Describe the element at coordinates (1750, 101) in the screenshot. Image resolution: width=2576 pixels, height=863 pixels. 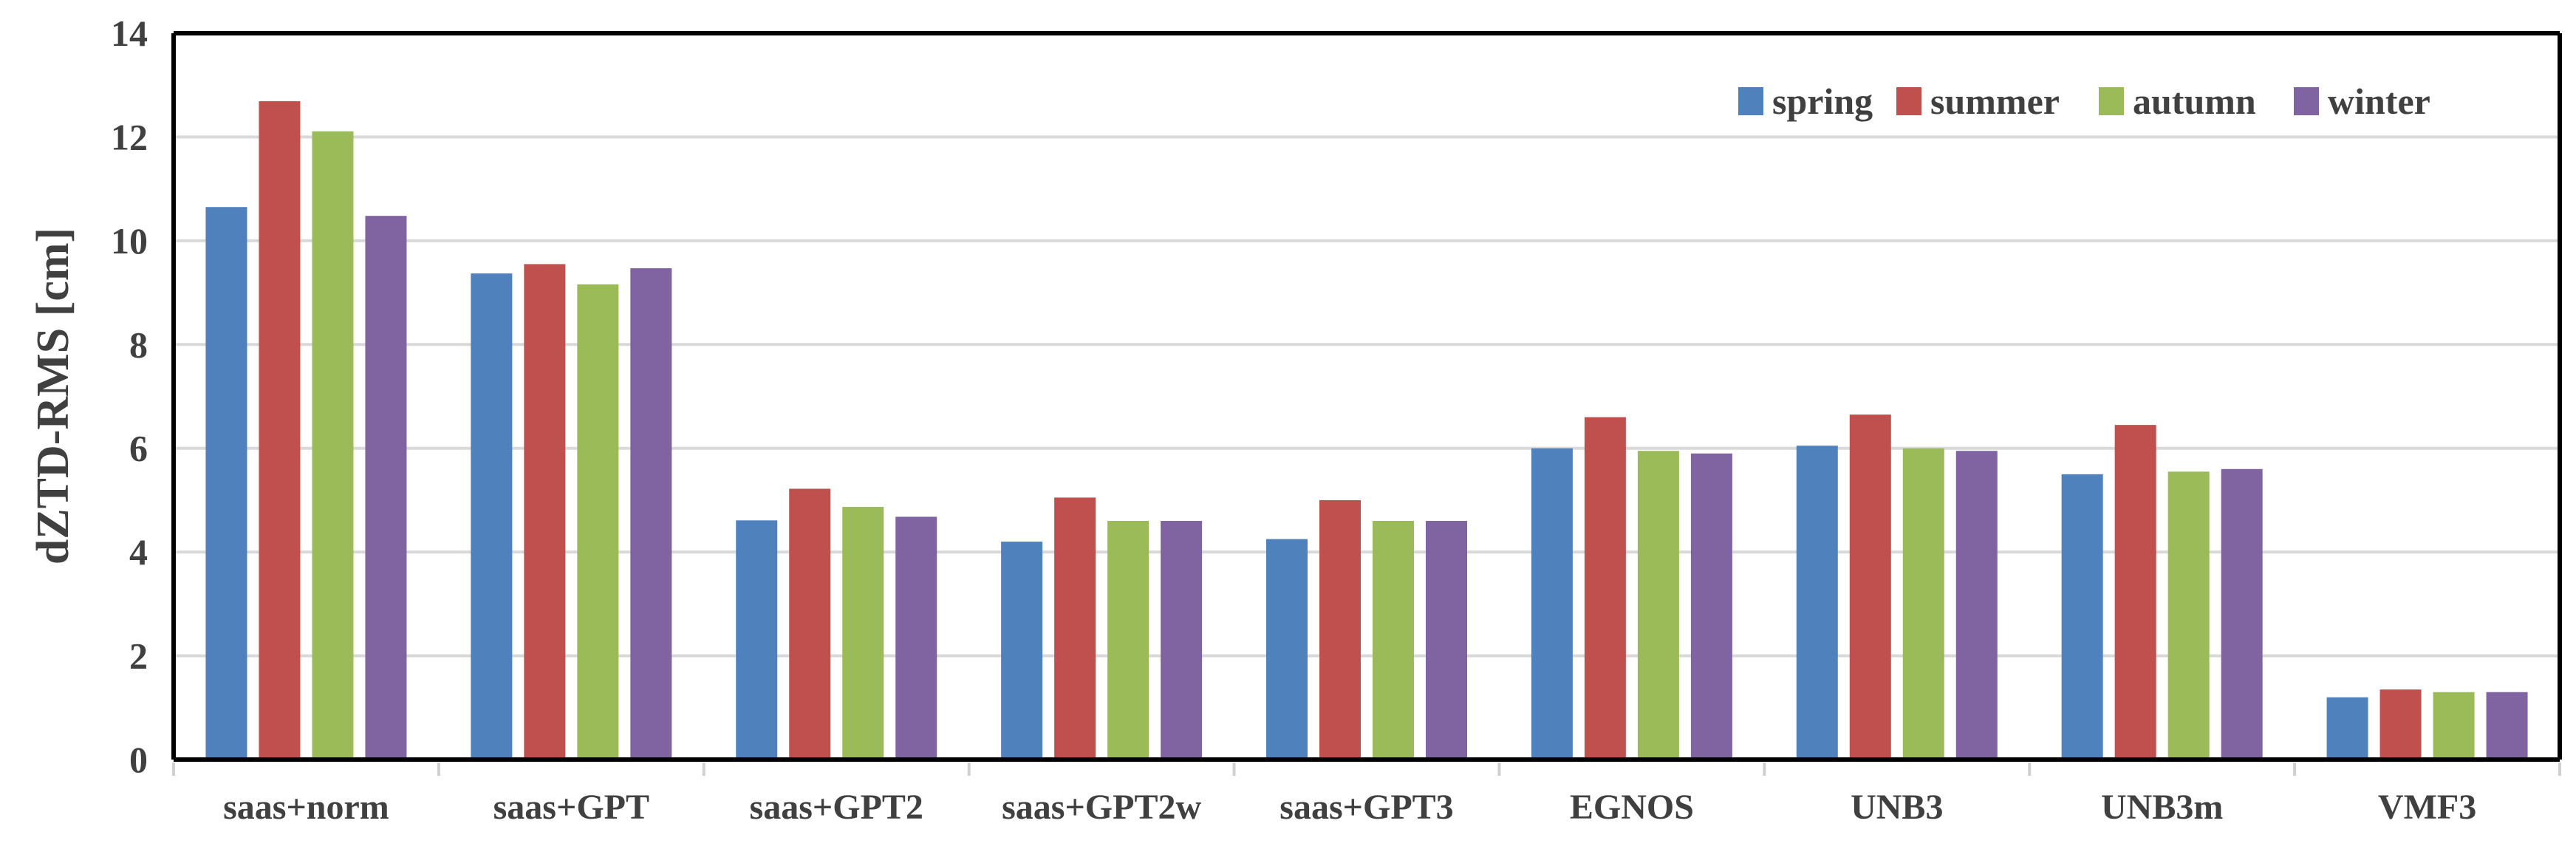
I see `legend-swatch-spring` at that location.